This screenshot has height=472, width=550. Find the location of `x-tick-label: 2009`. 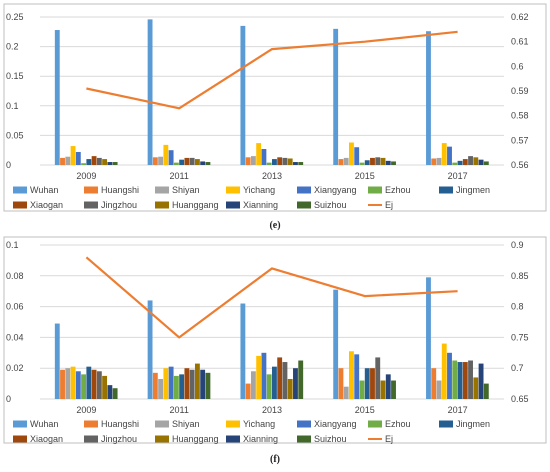

x-tick-label: 2009 is located at coordinates (86, 176).